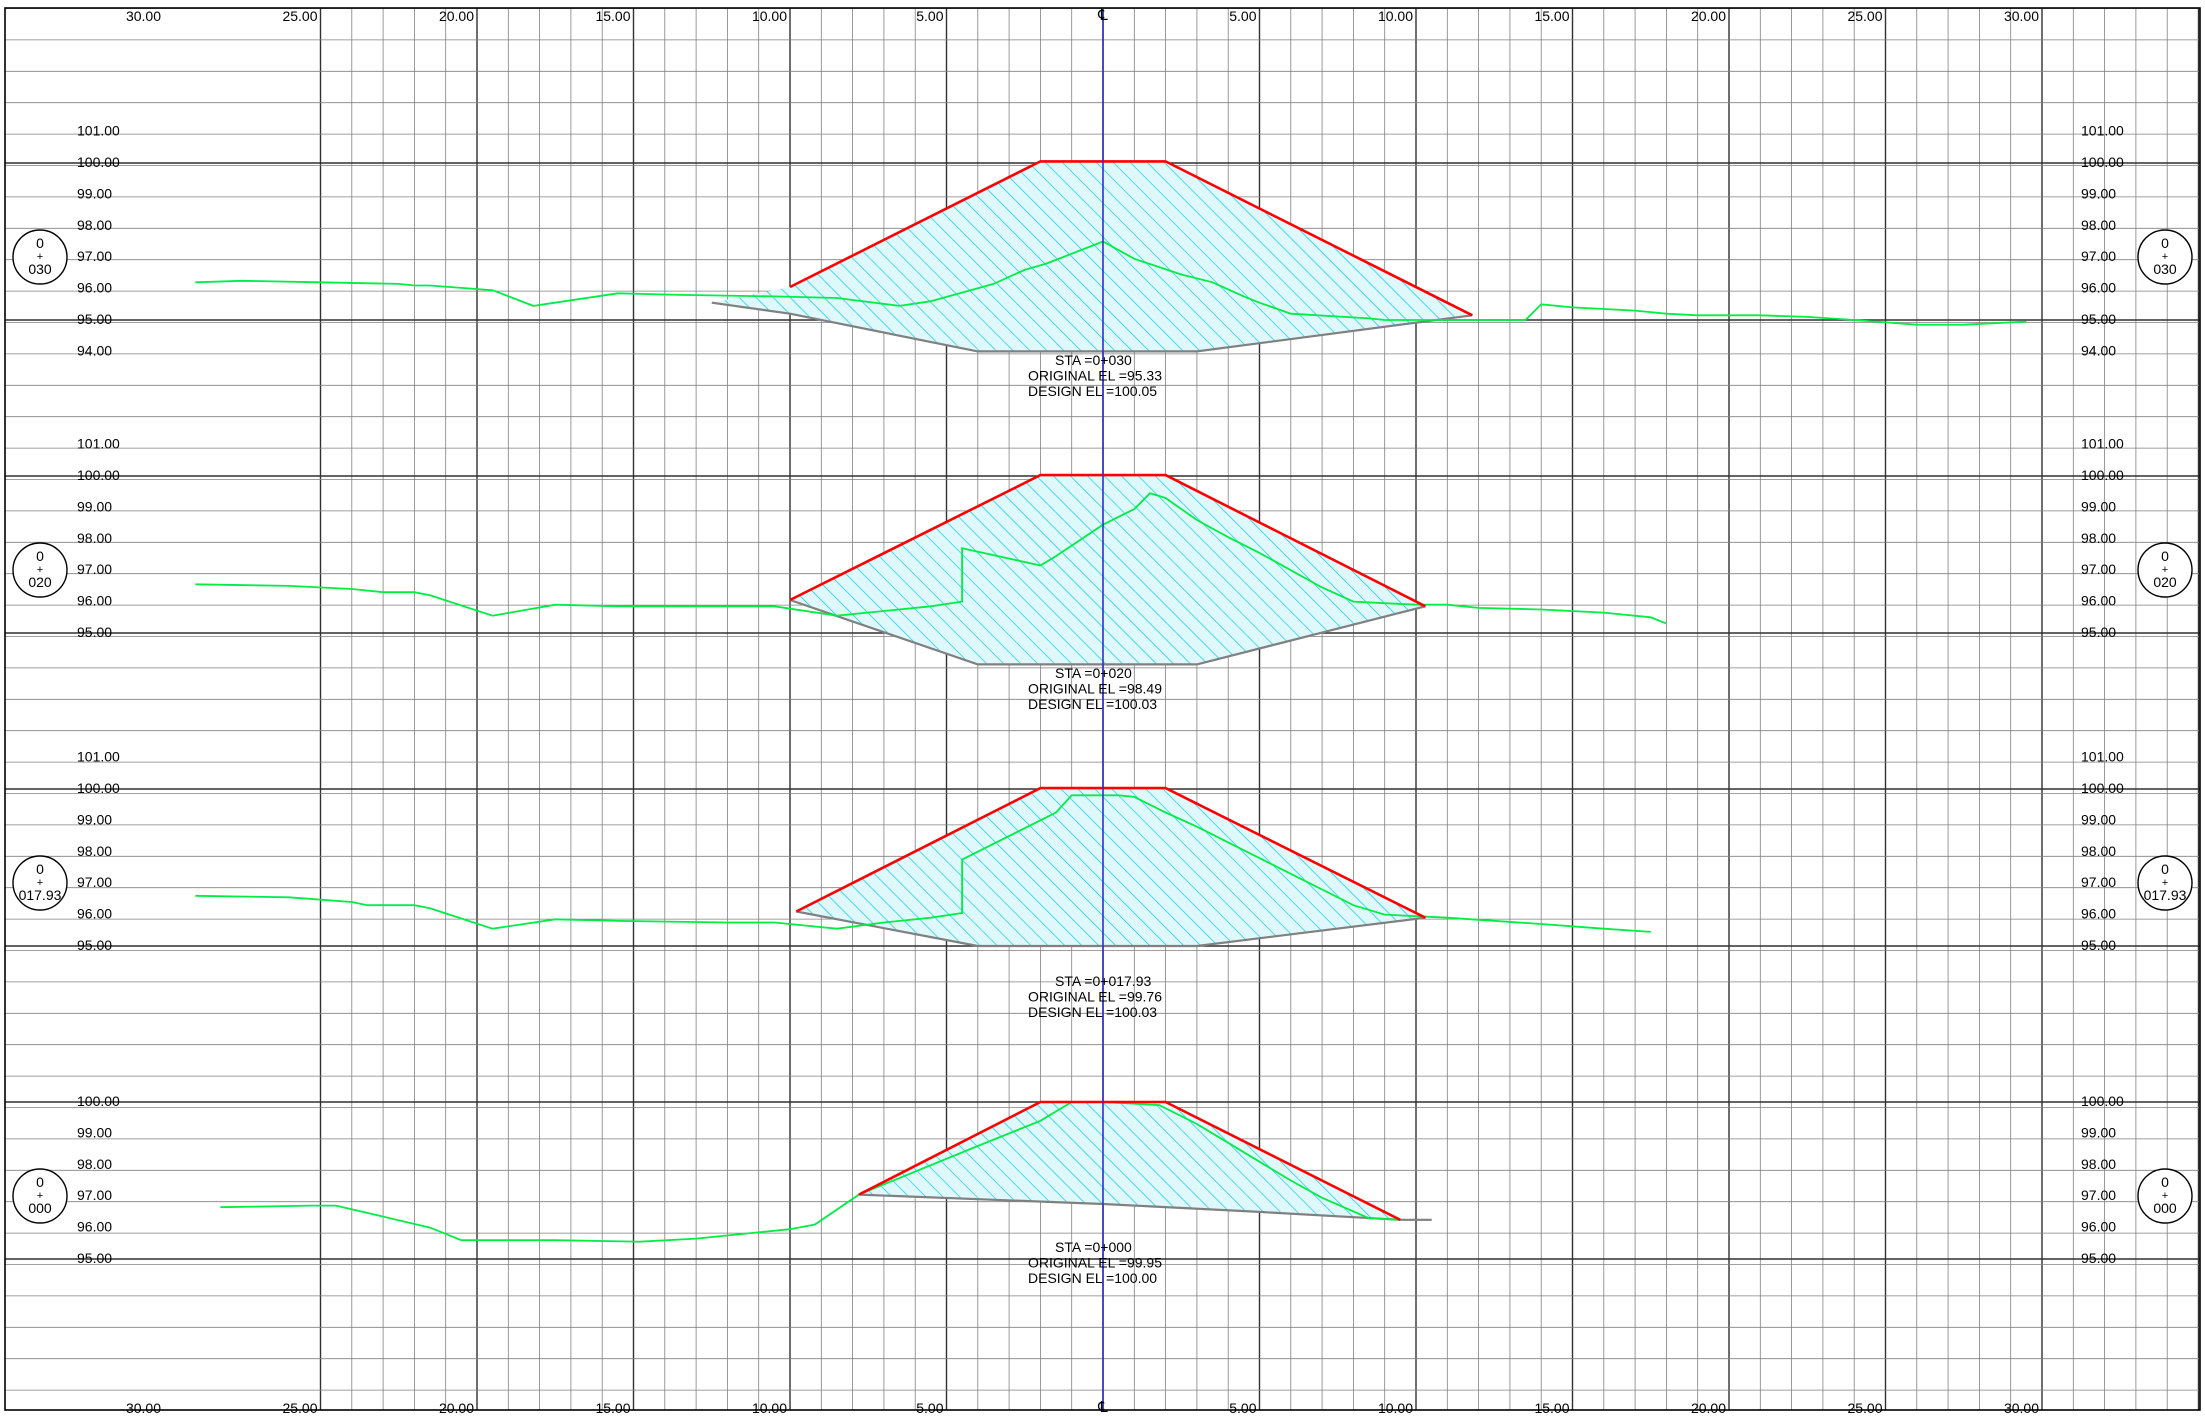 This screenshot has width=2205, height=1416. I want to click on station-text: STA =0+000, so click(1093, 1247).